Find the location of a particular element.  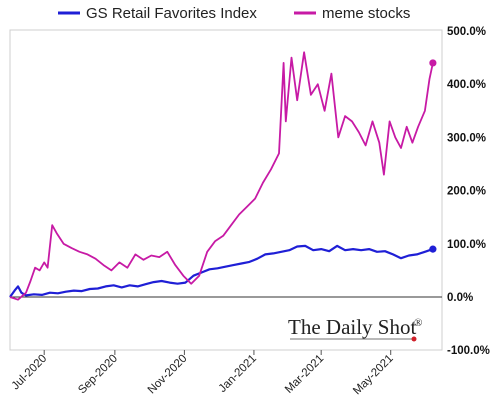

y-tick-label: 100.0% is located at coordinates (466, 245).